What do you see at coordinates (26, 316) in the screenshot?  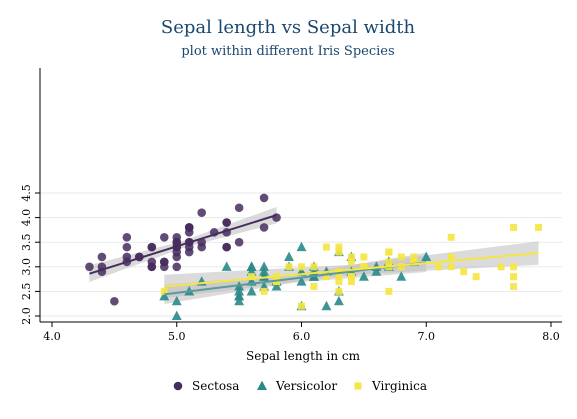 I see `y-tick-label-0: 2.0` at bounding box center [26, 316].